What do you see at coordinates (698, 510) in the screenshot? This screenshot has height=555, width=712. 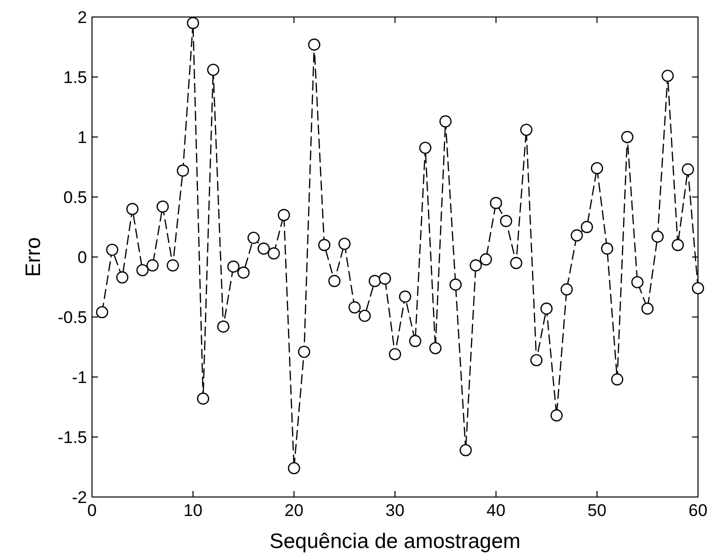 I see `x-tick-label: 60` at bounding box center [698, 510].